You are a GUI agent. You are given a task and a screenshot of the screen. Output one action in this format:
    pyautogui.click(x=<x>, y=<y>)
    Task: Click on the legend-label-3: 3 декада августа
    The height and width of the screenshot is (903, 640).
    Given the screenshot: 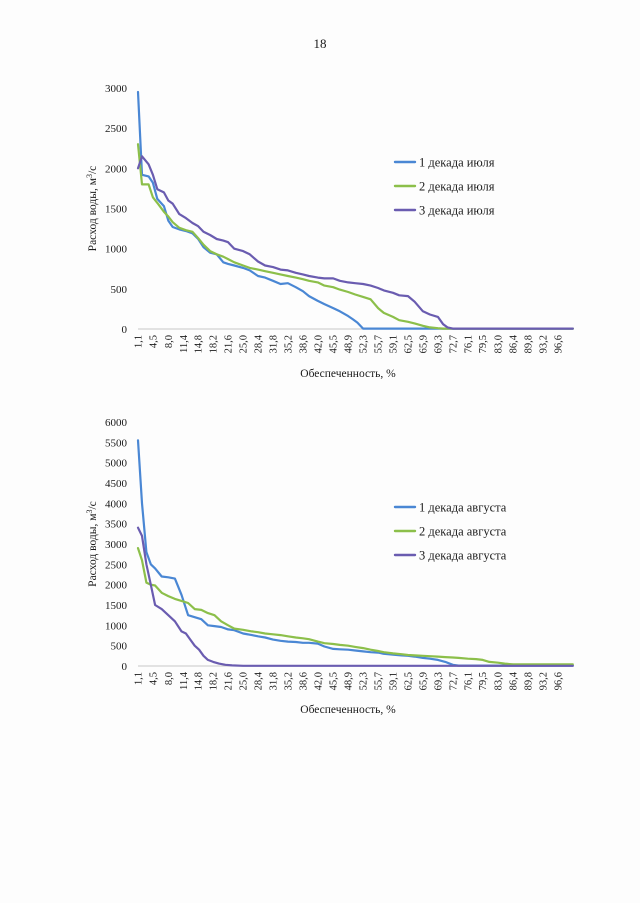 What is the action you would take?
    pyautogui.click(x=463, y=556)
    